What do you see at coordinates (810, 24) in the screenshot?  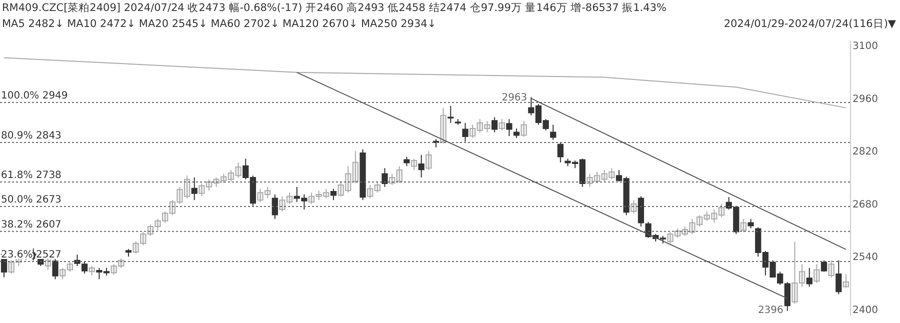 I see `text: 2024/01/29-2024/07/24(116日)▼` at bounding box center [810, 24].